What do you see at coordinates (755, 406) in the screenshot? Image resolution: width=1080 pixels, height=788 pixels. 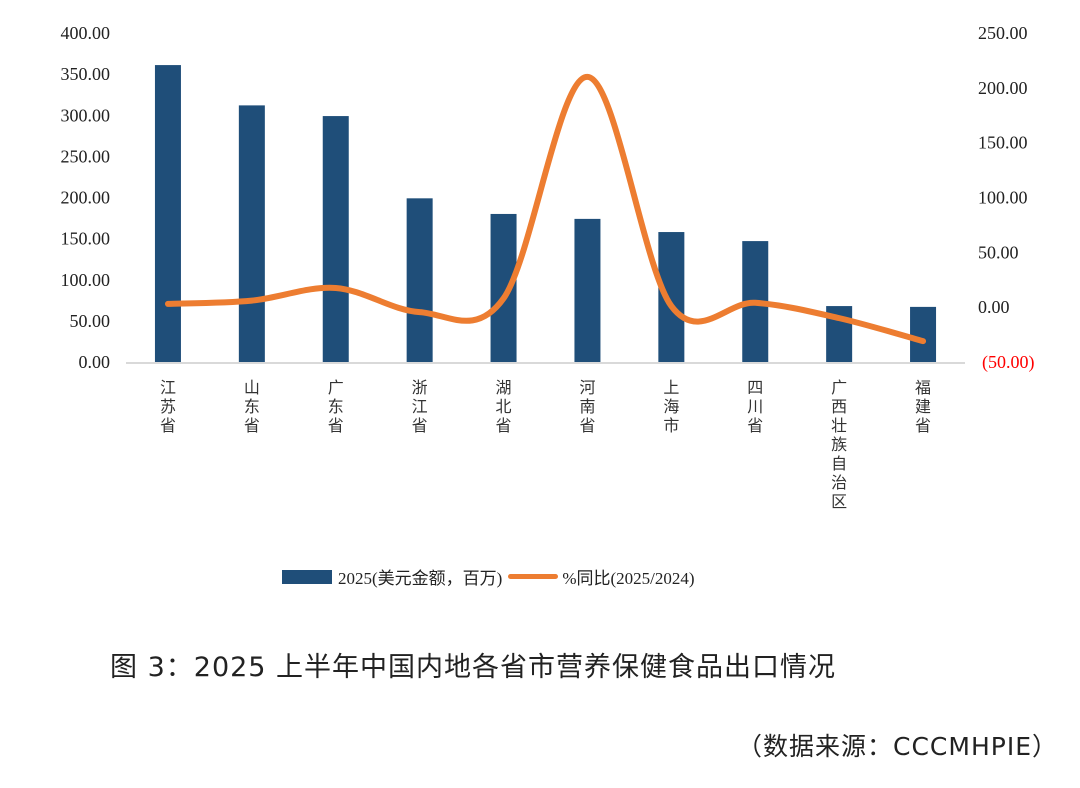 I see `category-label: 四川省` at bounding box center [755, 406].